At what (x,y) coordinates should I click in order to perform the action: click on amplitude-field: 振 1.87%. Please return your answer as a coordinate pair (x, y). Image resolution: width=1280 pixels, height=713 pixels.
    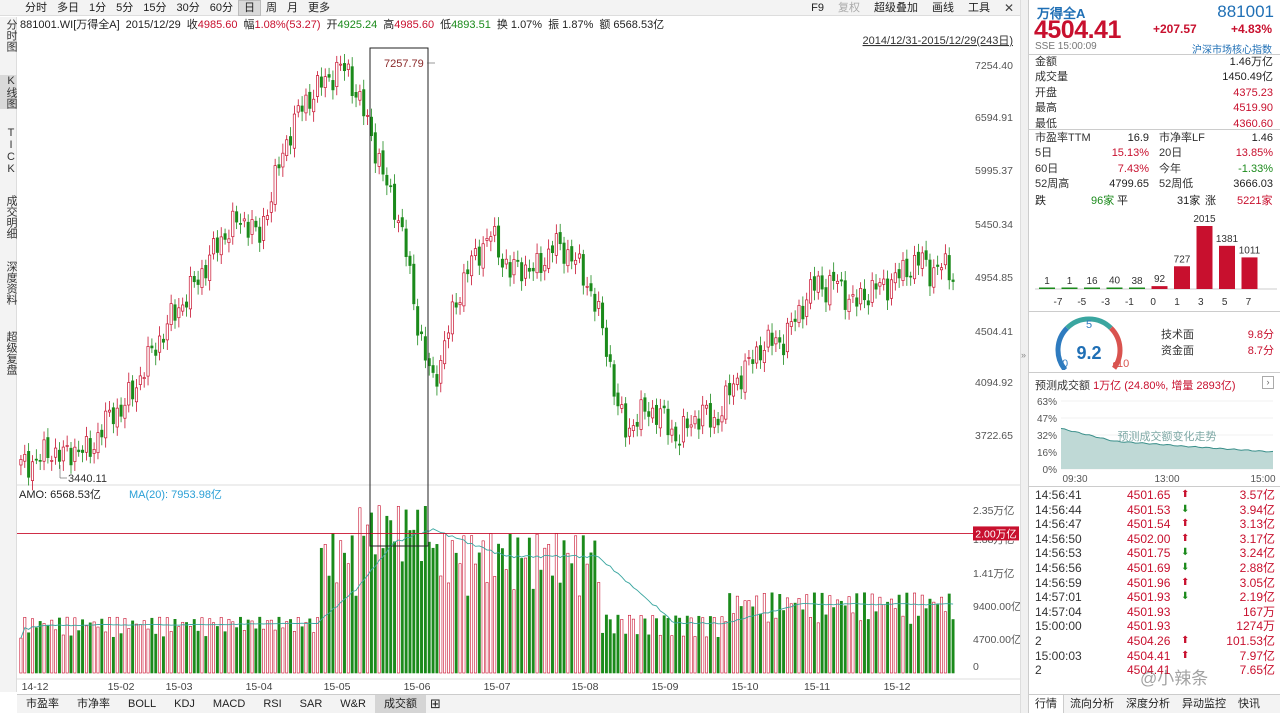
    Looking at the image, I should click on (571, 25).